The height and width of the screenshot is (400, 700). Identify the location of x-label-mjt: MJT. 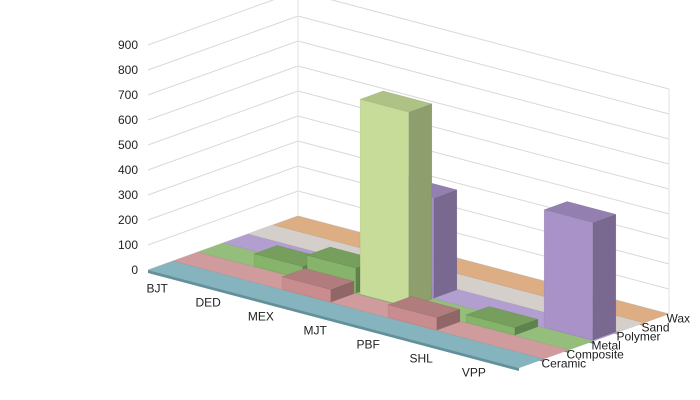
(316, 330).